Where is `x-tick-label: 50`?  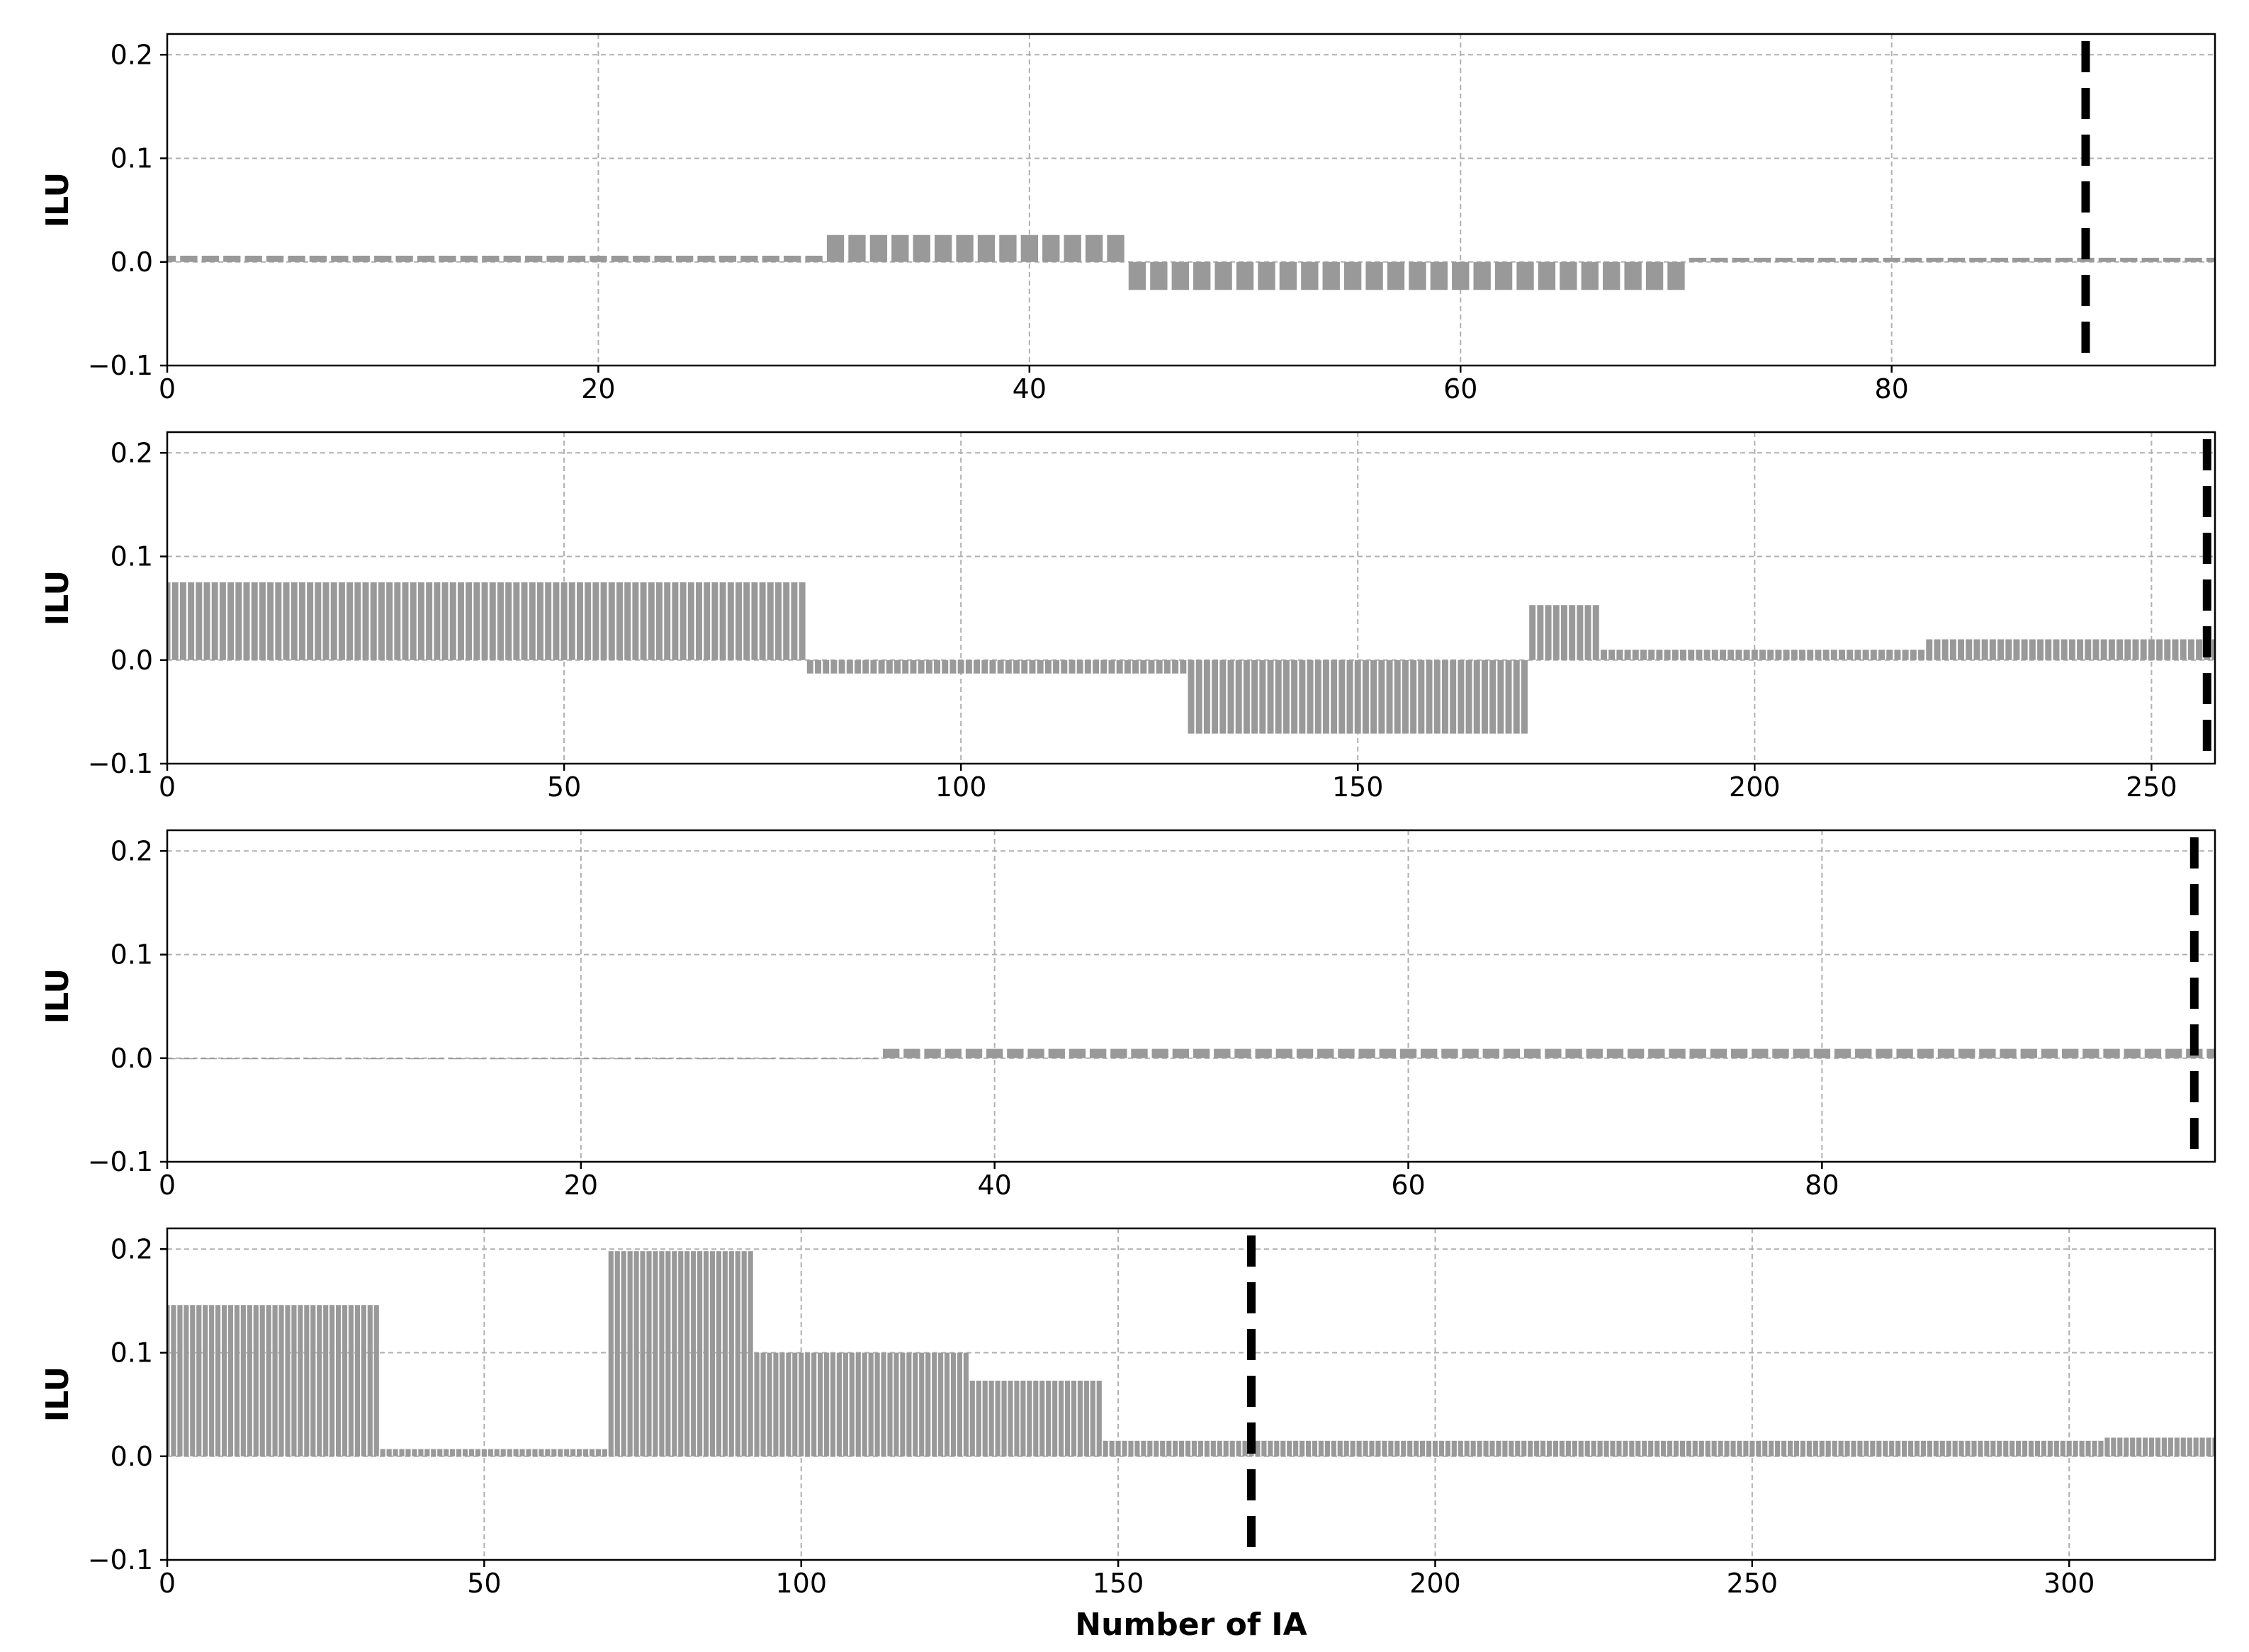
x-tick-label: 50 is located at coordinates (484, 1583).